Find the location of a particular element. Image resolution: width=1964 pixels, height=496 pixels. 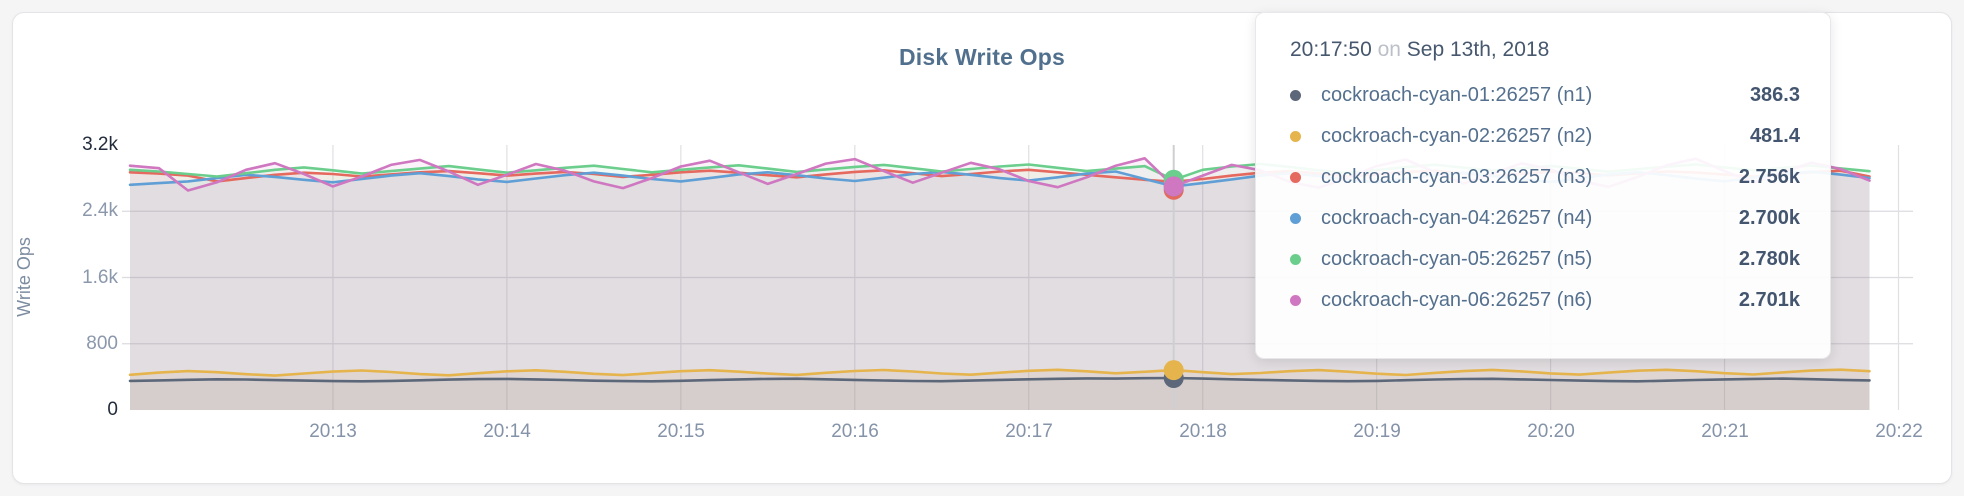

tooltip-row-n1: cockroach-cyan-01:26257 (n1) 386.3 is located at coordinates (1545, 95).